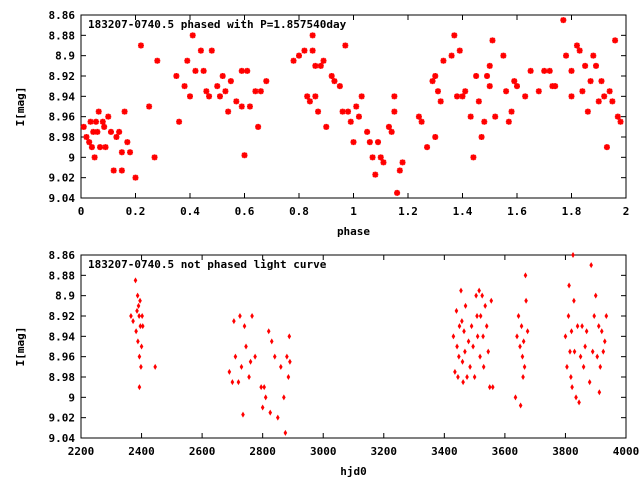 Image resolution: width=640 pixels, height=480 pixels. I want to click on unphased-y-tick-label: 8.94, so click(62, 336).